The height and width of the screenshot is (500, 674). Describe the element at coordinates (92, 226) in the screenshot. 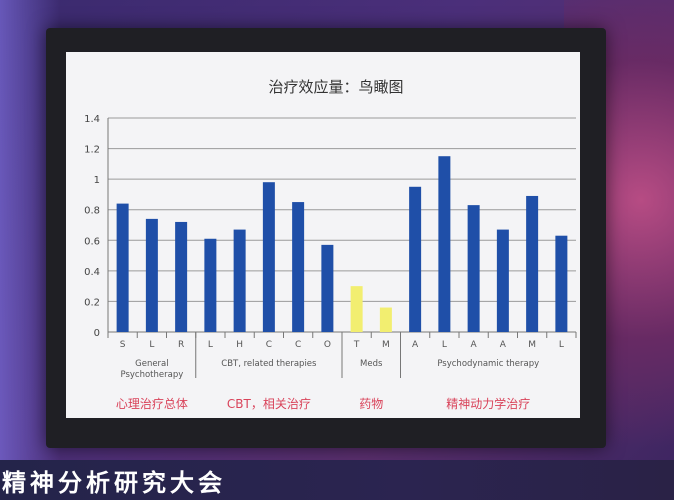

I see `y-axis-ticks: 0 0.2 0.4 0.6 0.8 1 1.2 1.4` at that location.